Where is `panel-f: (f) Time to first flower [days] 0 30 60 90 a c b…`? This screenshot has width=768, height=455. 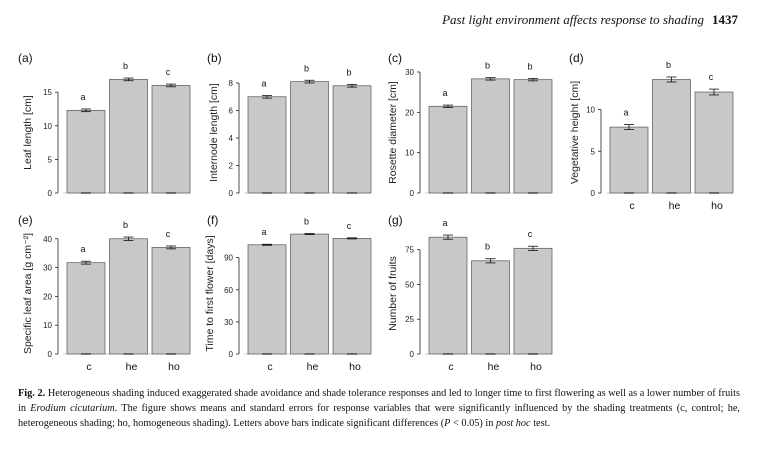 panel-f: (f) Time to first flower [days] 0 30 60 90 a c b… is located at coordinates (288, 293).